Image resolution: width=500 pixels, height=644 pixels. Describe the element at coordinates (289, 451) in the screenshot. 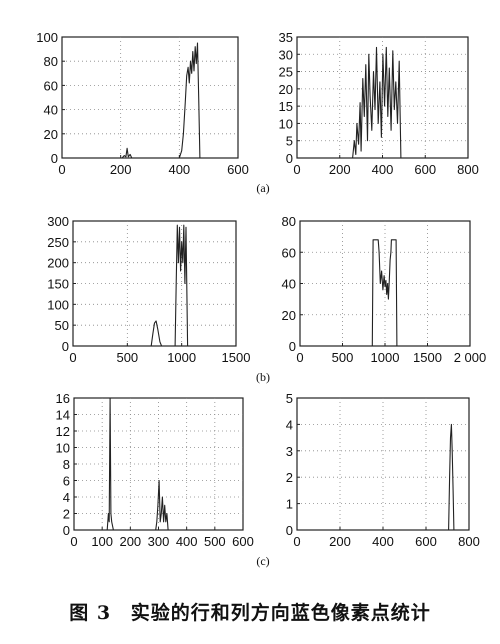

I see `y-tick-label: 3` at that location.